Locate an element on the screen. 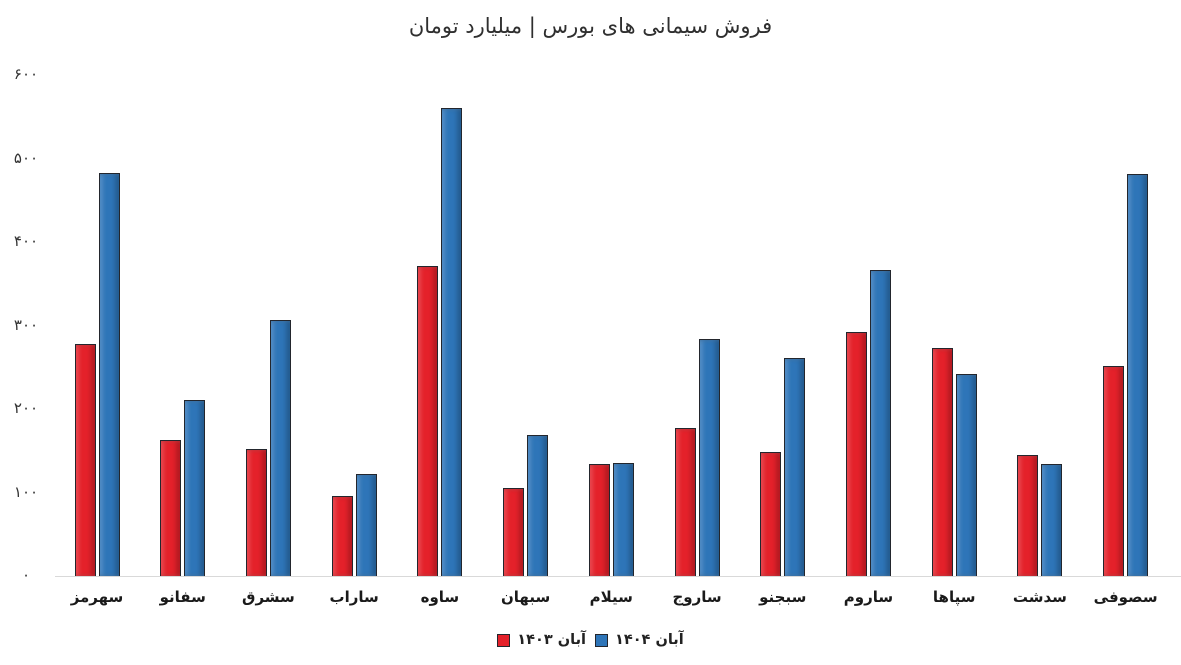 The image size is (1181, 665). bar-series1-ساراب is located at coordinates (366, 525).